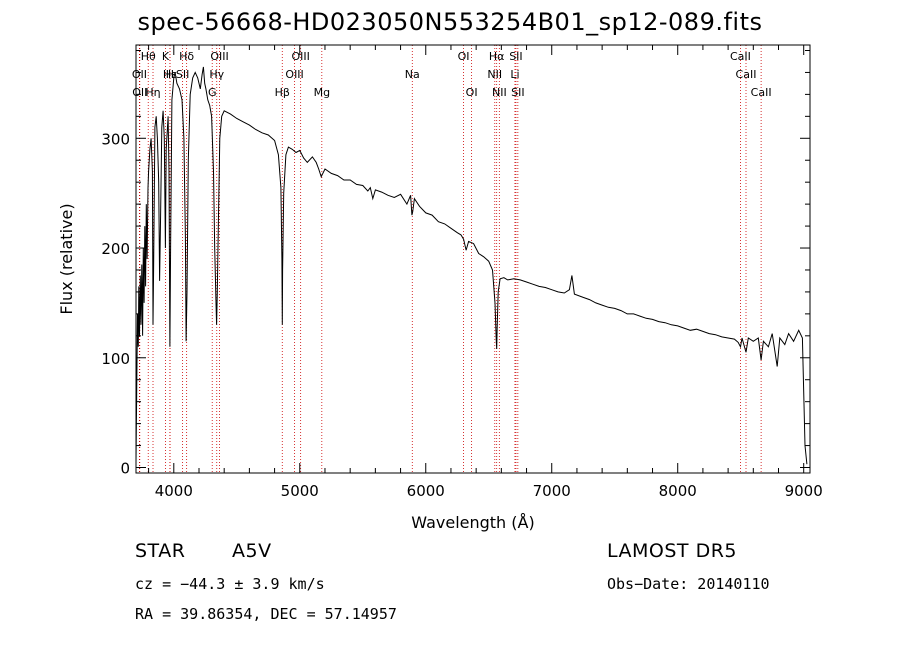 The image size is (900, 649). I want to click on x-tick-label-5: 9000, so click(804, 491).